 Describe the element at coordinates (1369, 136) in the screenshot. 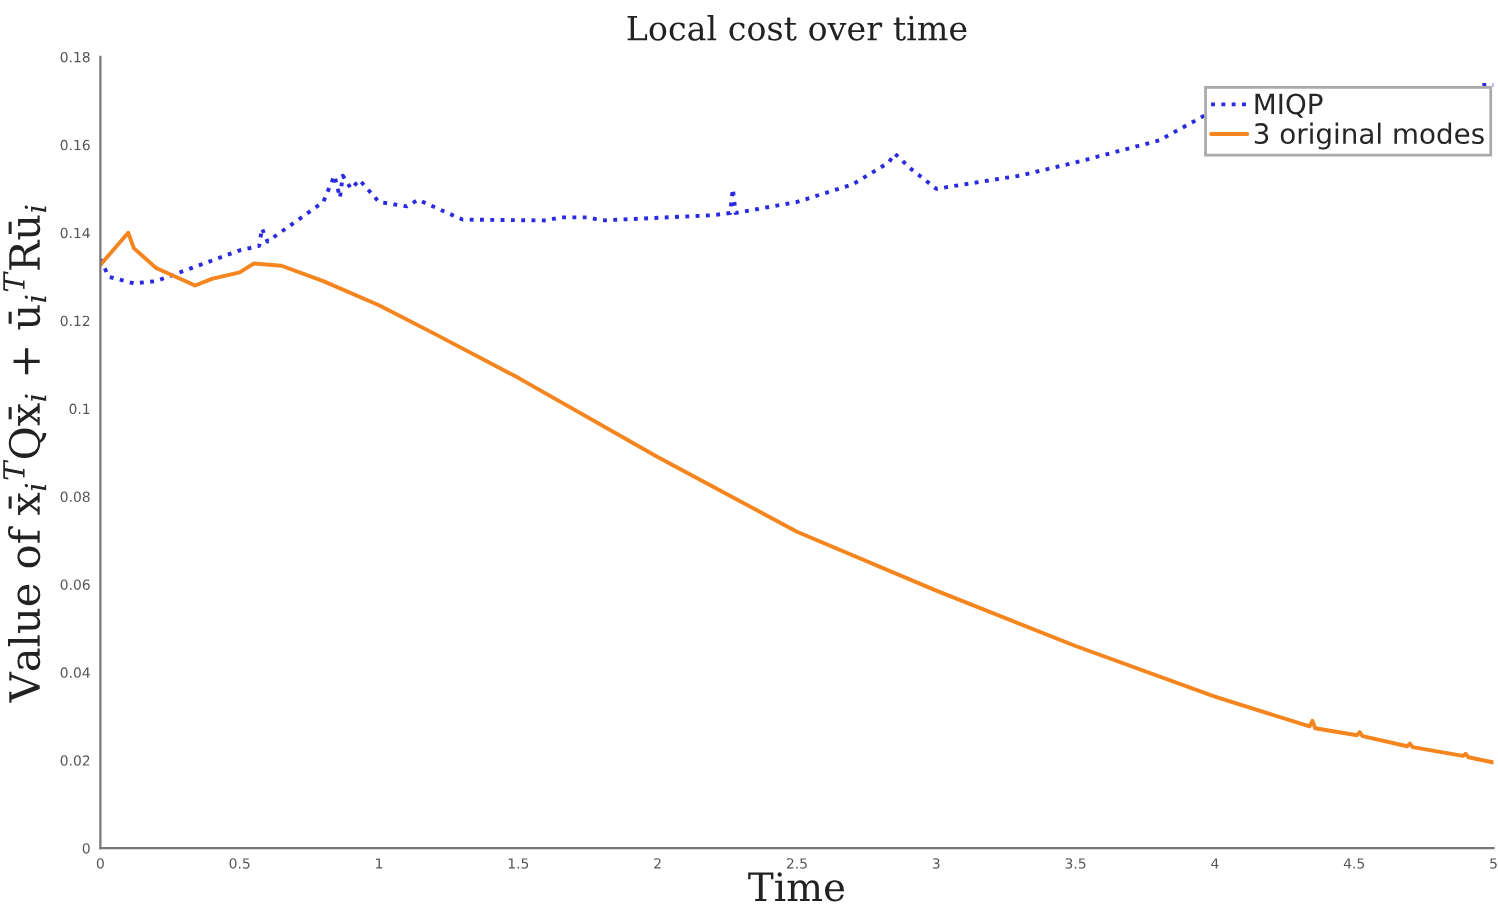

I see `legend-label: 3 original modes` at that location.